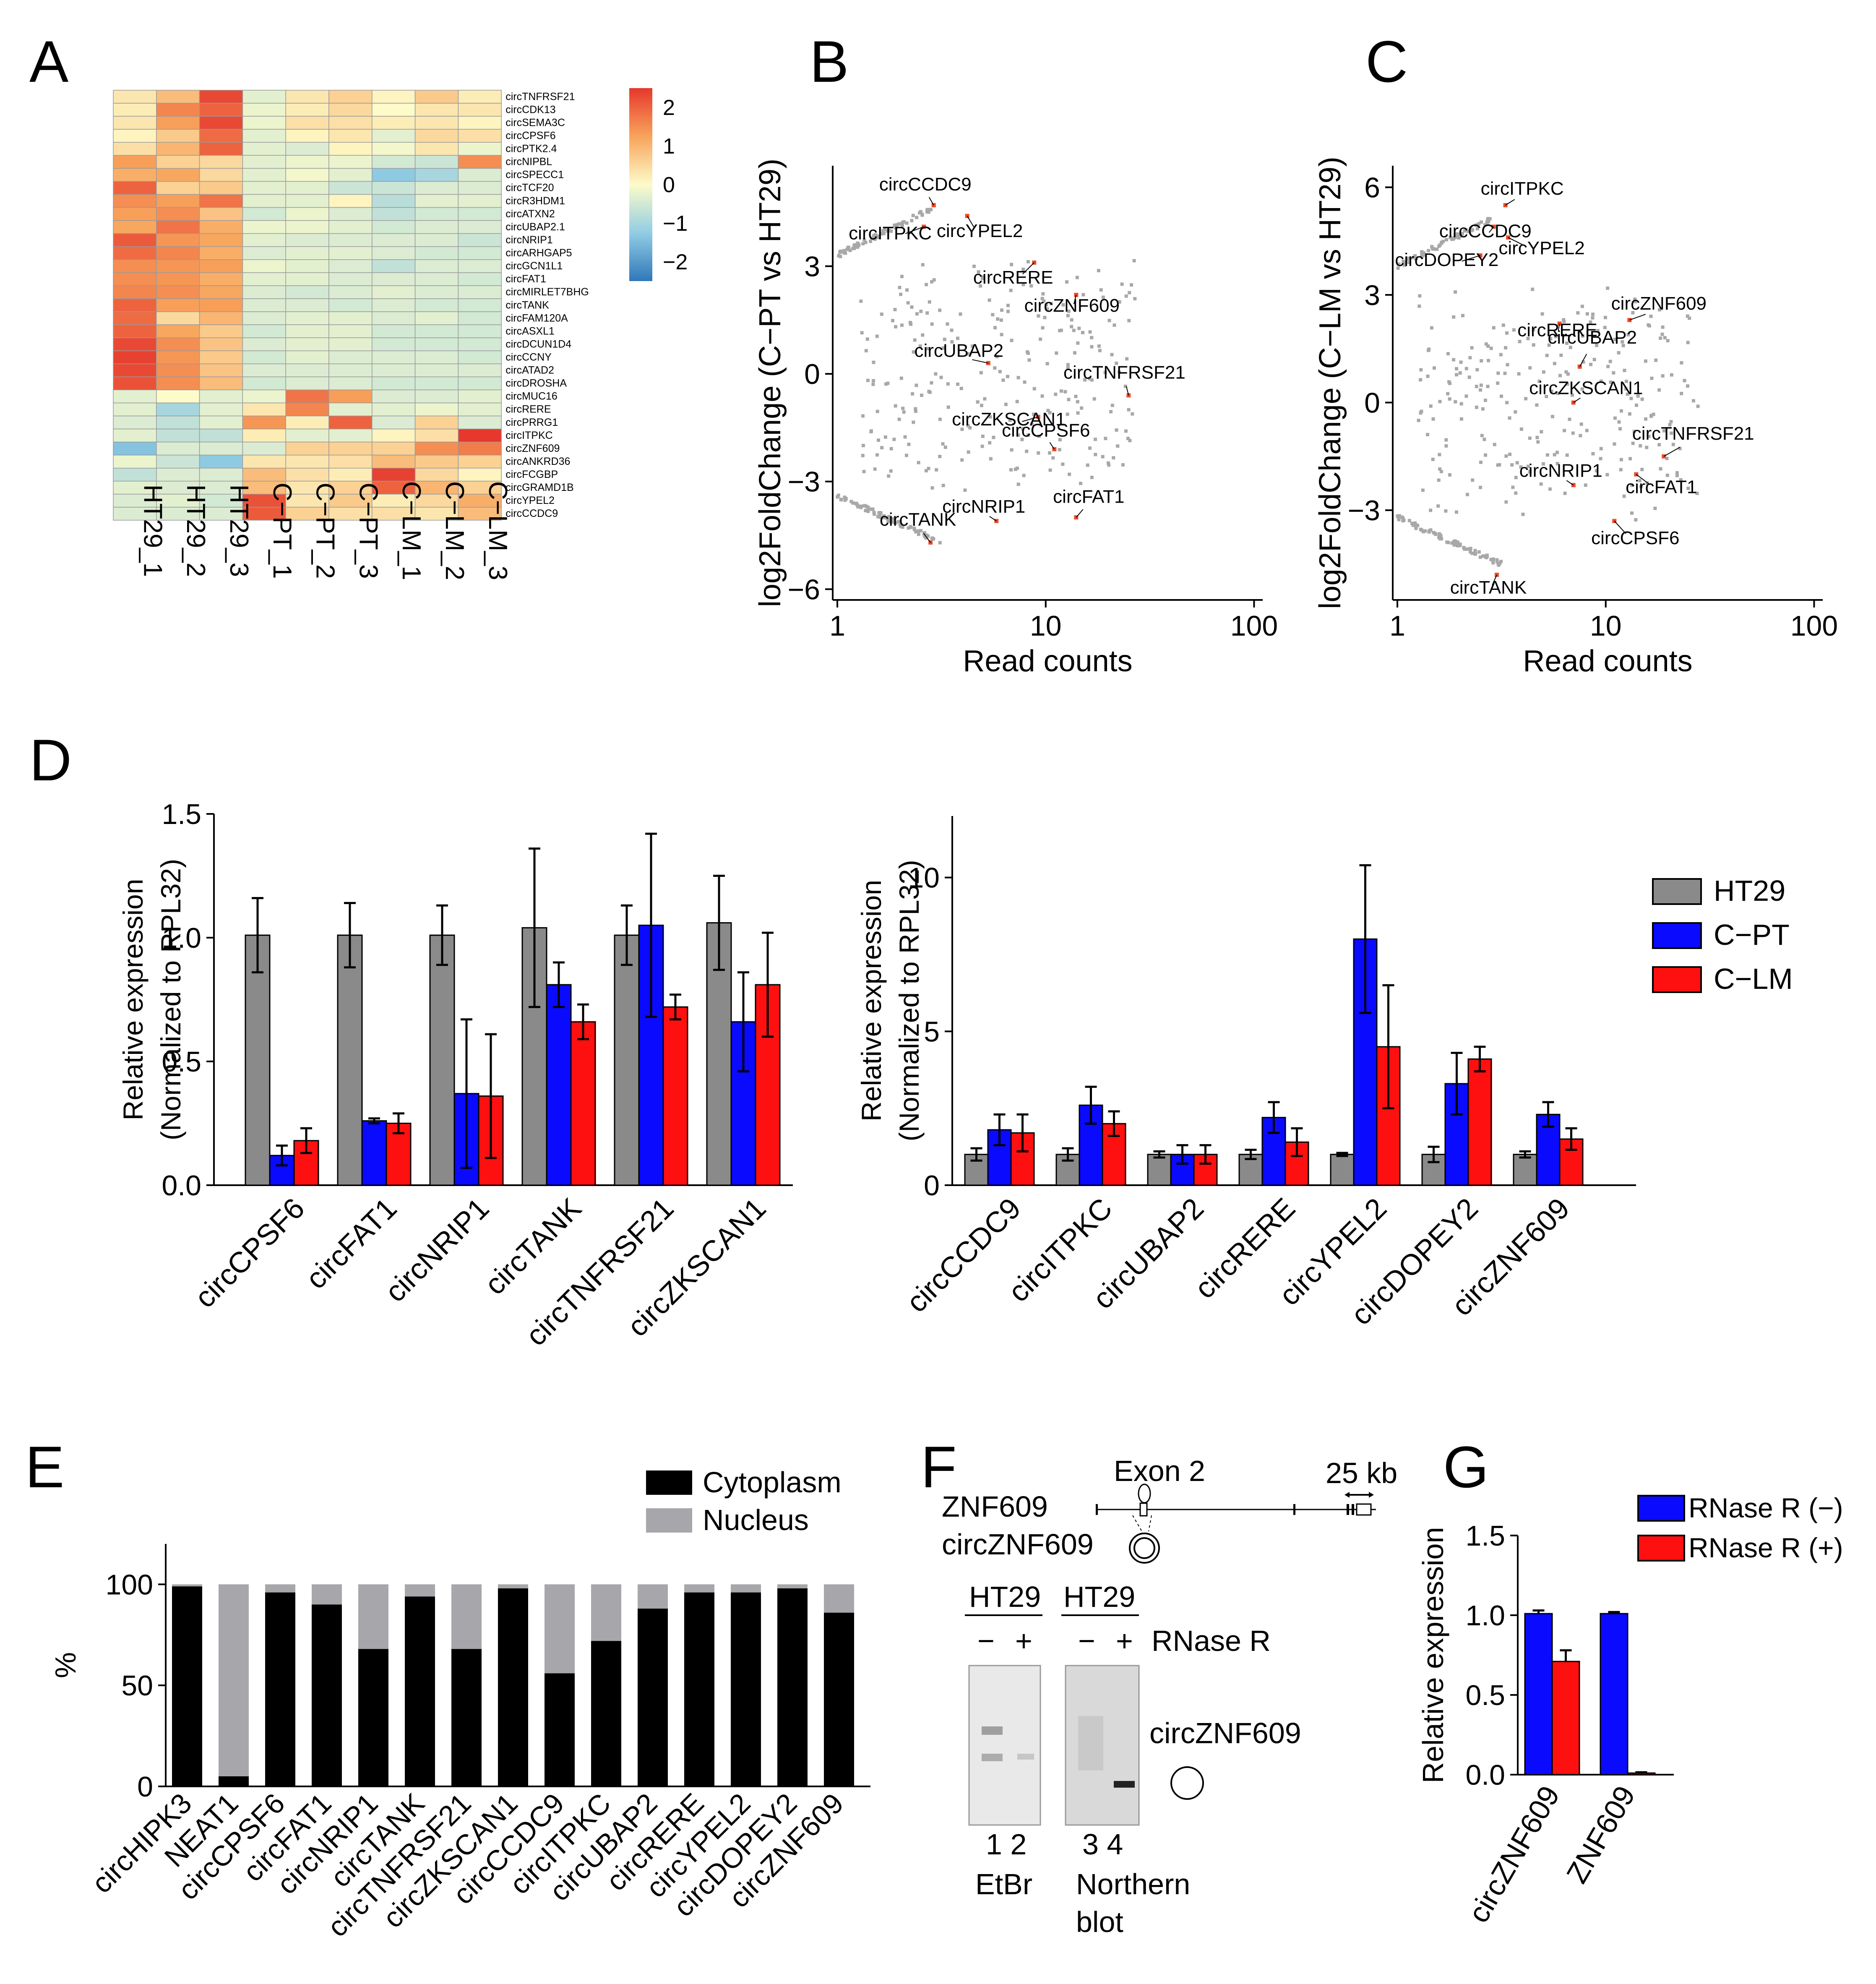 This screenshot has height=1984, width=1876. Describe the element at coordinates (803, 590) in the screenshot. I see `y-tick-label: −6` at that location.